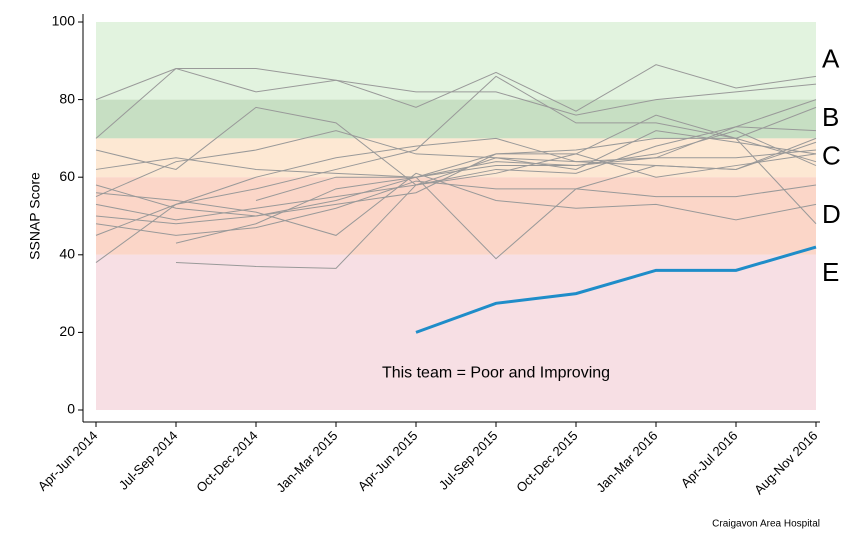 This screenshot has height=535, width=845. I want to click on x-tick-label: Jul-Sep 2015, so click(468, 460).